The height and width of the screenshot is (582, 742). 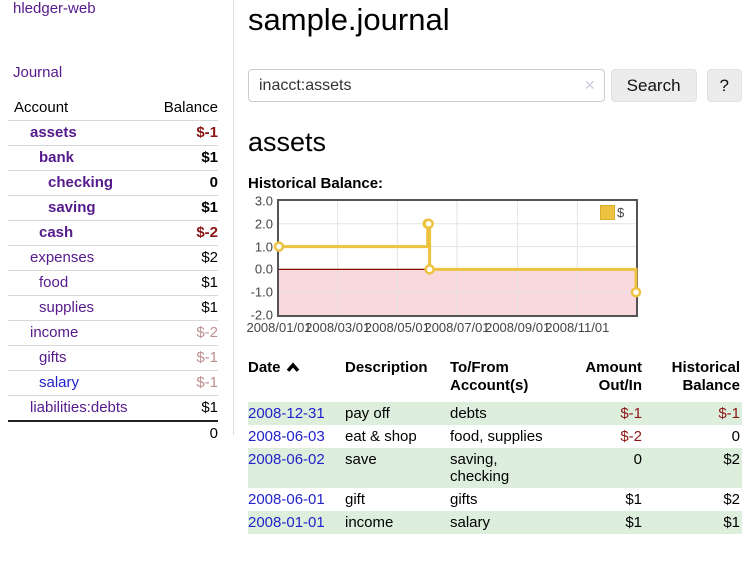 What do you see at coordinates (207, 332) in the screenshot?
I see `account-balance: $-2` at bounding box center [207, 332].